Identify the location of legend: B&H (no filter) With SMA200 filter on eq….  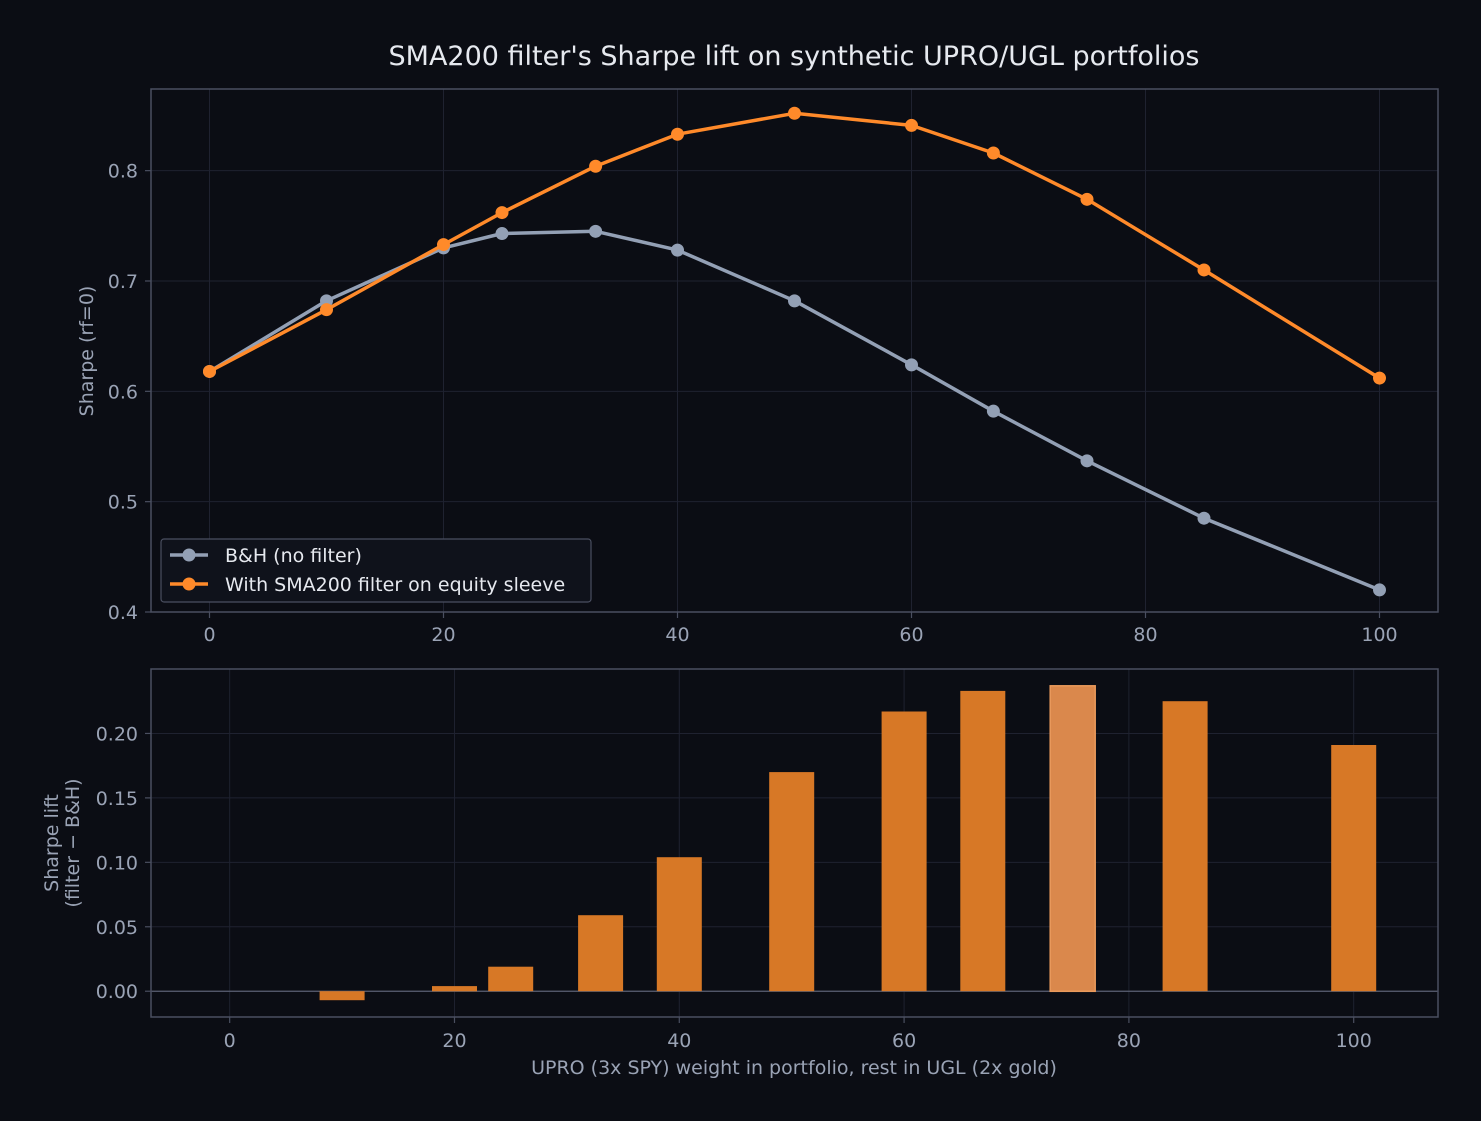
(376, 570).